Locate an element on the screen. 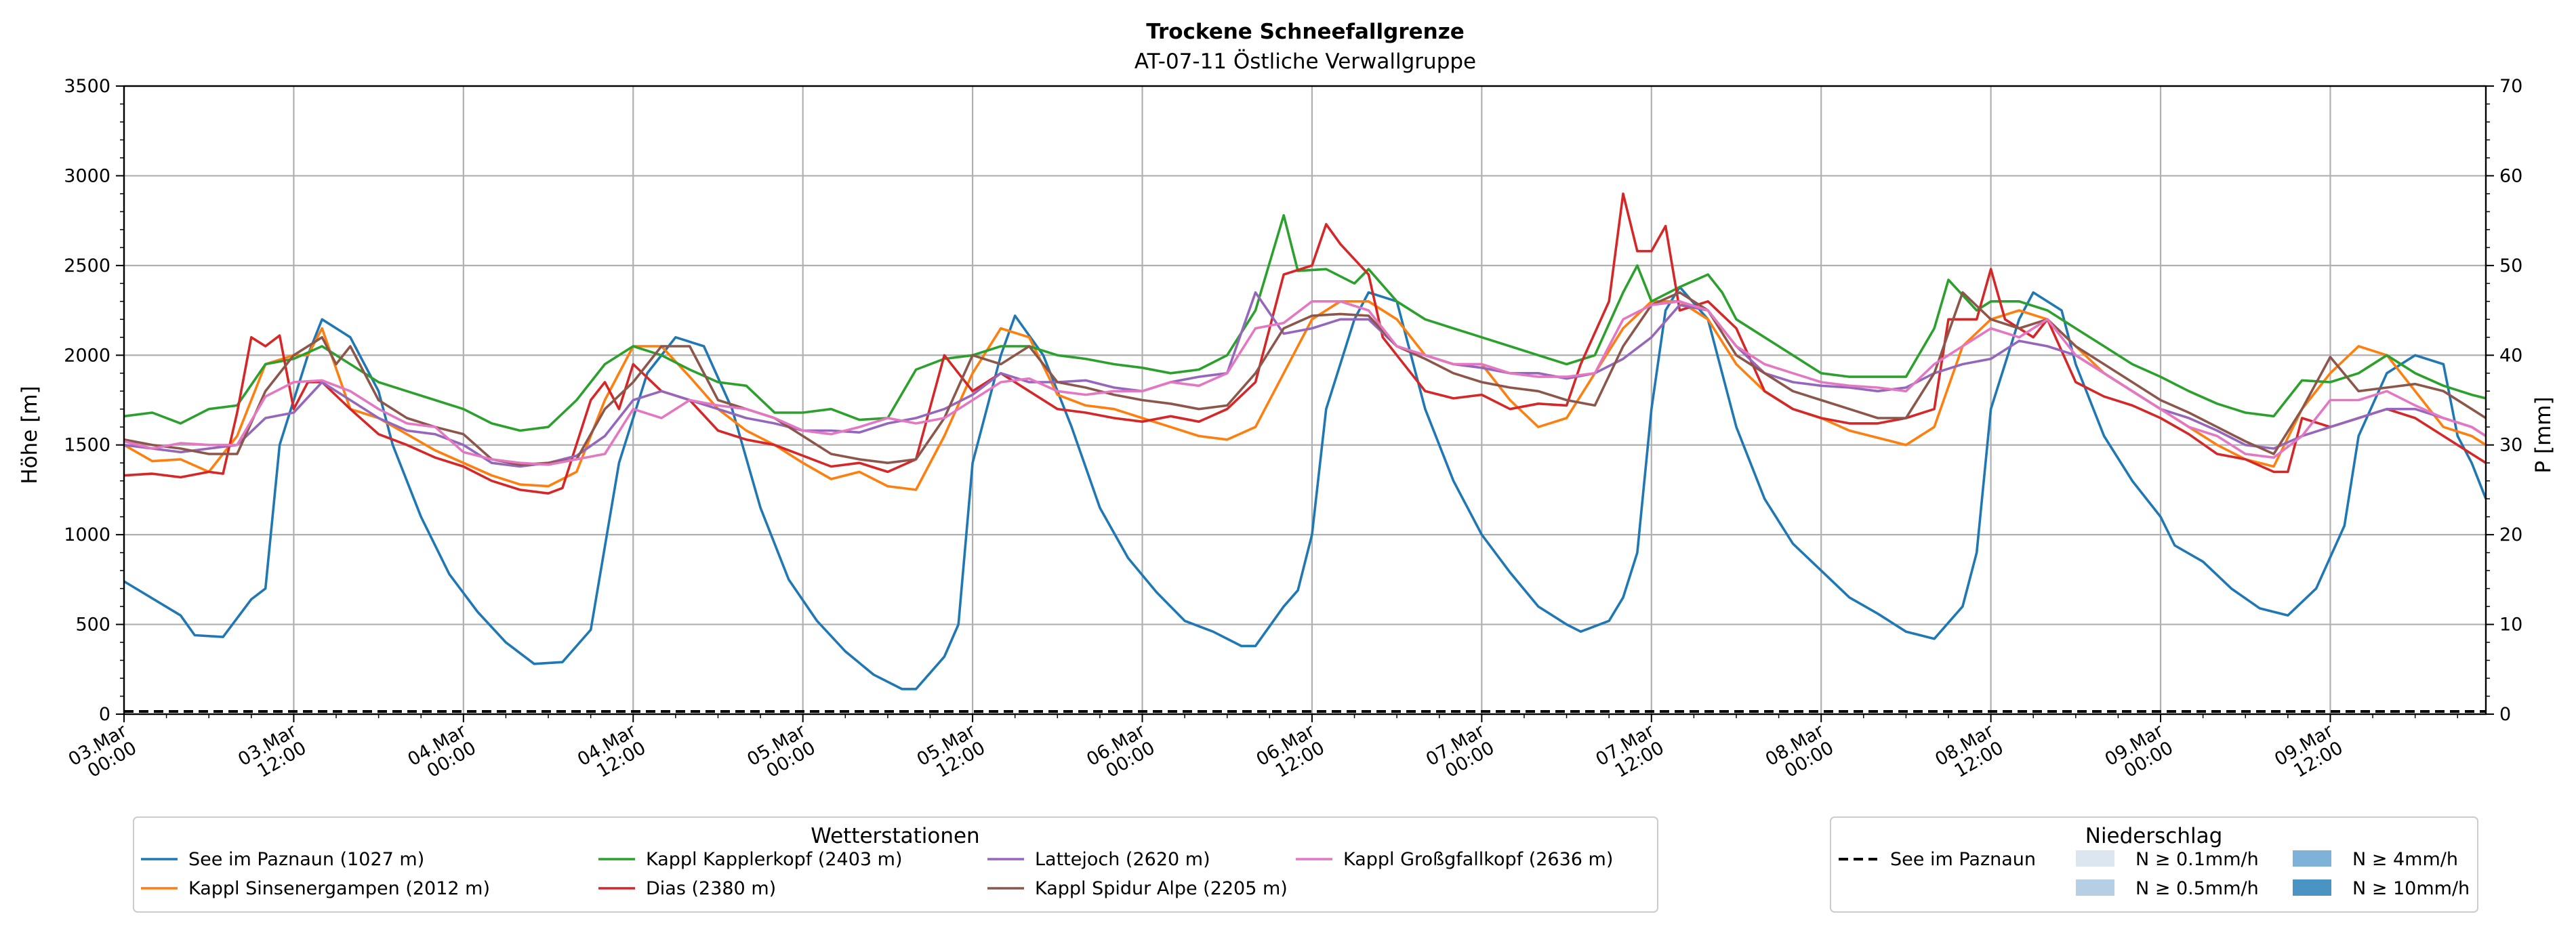 The image size is (2576, 933). y-right-tick-label: 60 is located at coordinates (2510, 175).